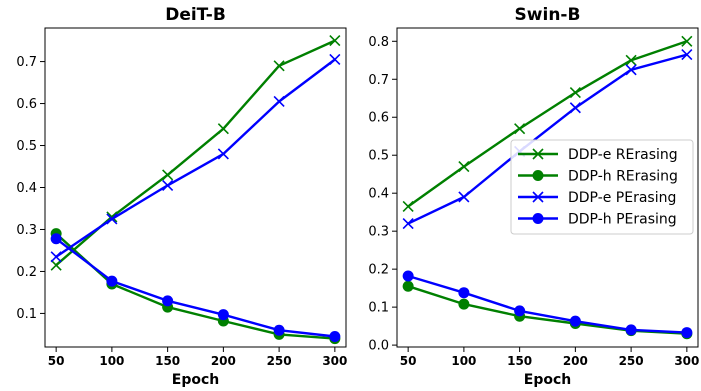  Describe the element at coordinates (623, 177) in the screenshot. I see `legend-label: DDP-h RErasing` at that location.